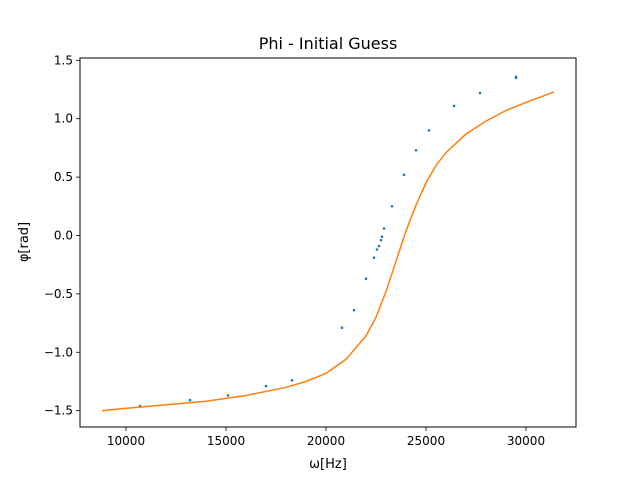 The height and width of the screenshot is (480, 640). What do you see at coordinates (426, 441) in the screenshot?
I see `x-tick-label: 25000` at bounding box center [426, 441].